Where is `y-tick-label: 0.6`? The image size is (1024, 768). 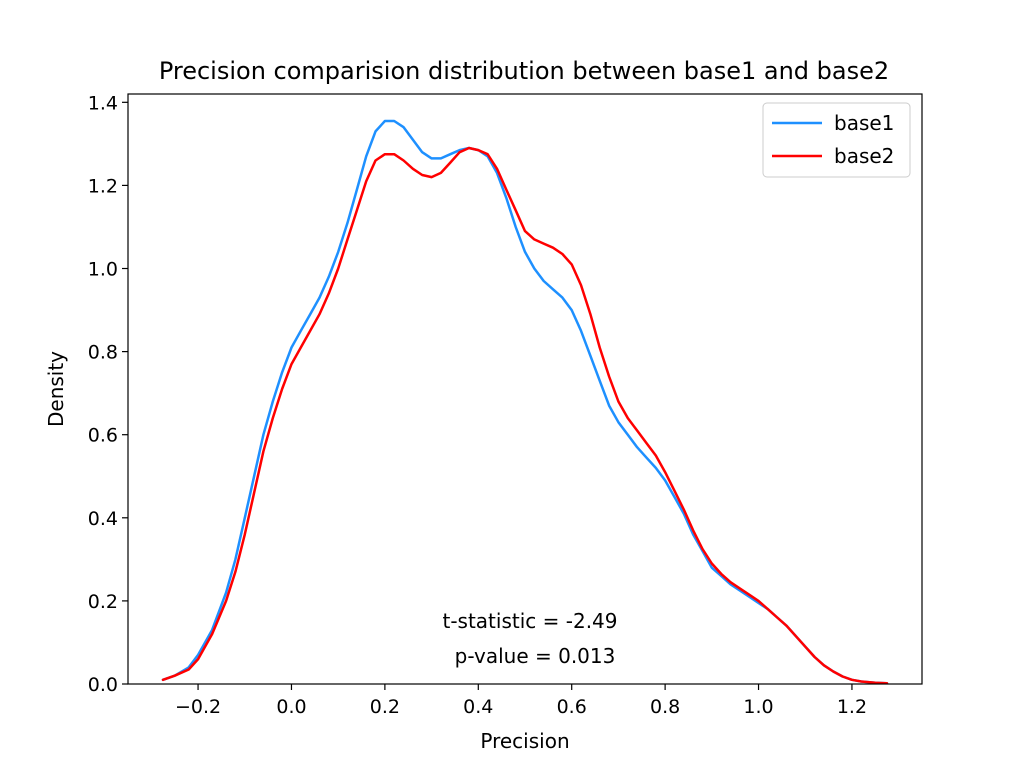
y-tick-label: 0.6 is located at coordinates (103, 436).